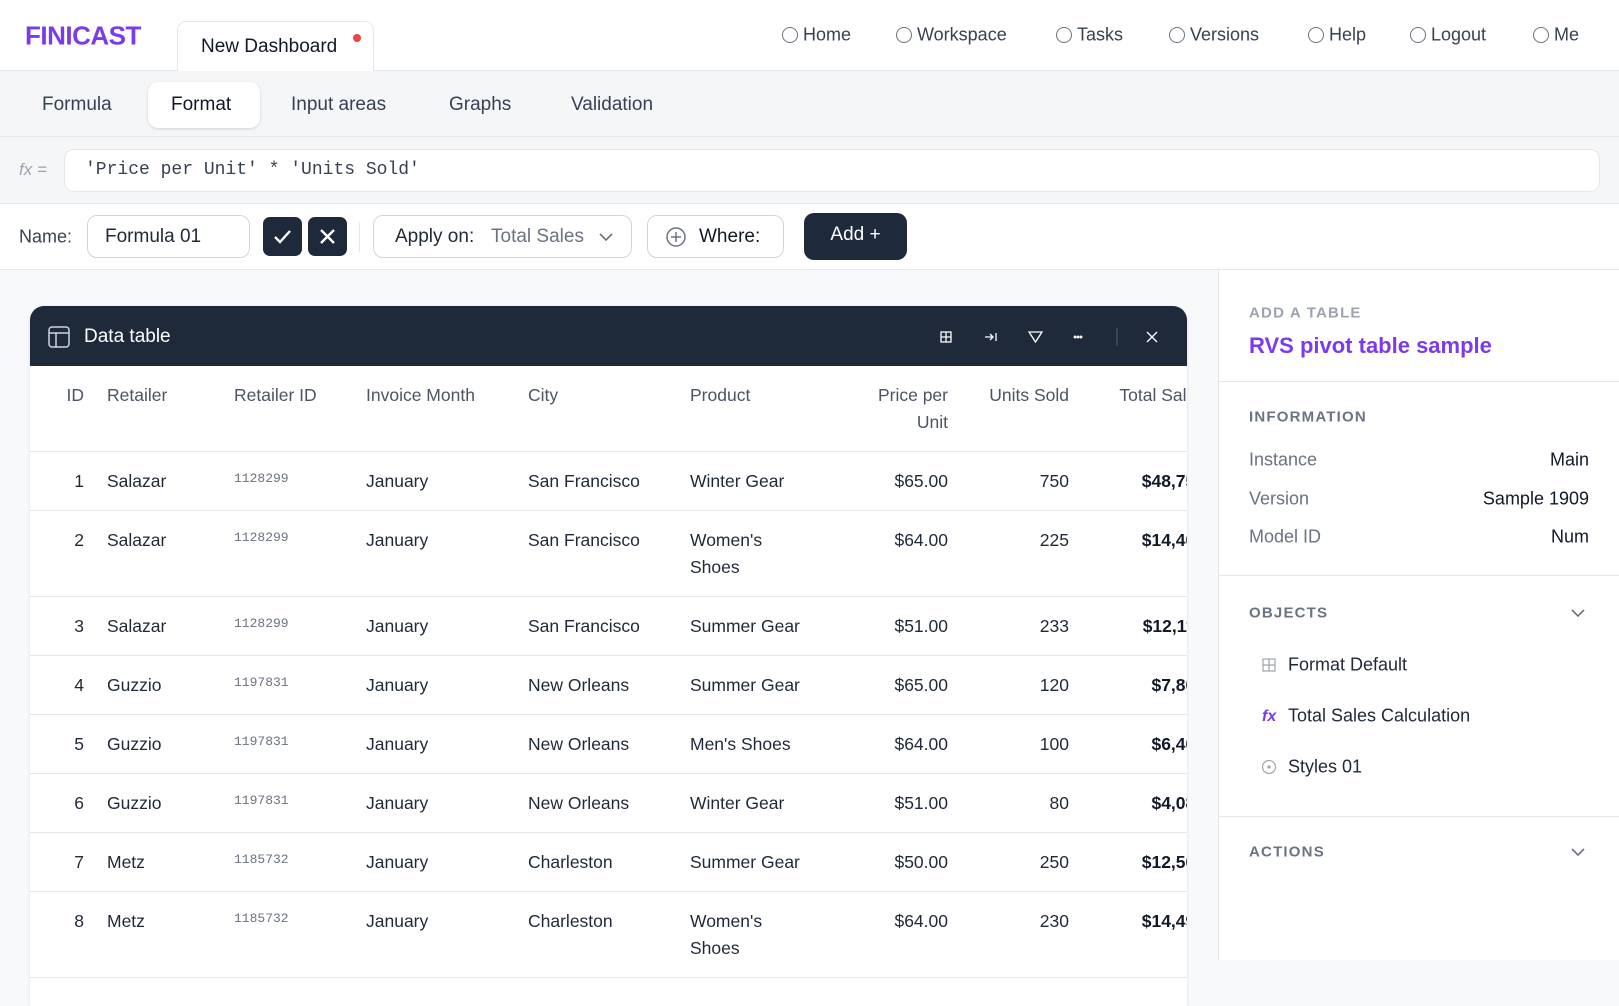  What do you see at coordinates (1379, 715) in the screenshot?
I see `object-item: Total Sales Calculation` at bounding box center [1379, 715].